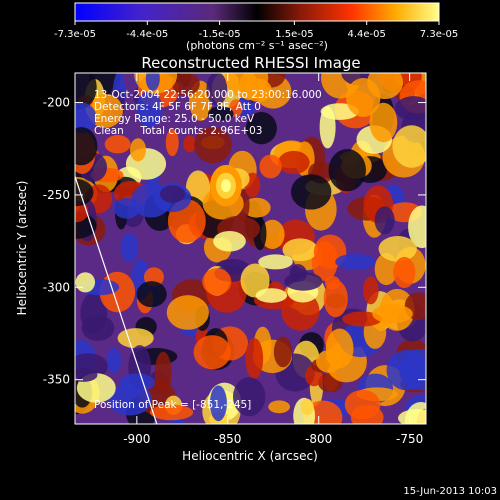  What do you see at coordinates (450, 491) in the screenshot?
I see `footer-date: 15-Jun-2013 10:03` at bounding box center [450, 491].